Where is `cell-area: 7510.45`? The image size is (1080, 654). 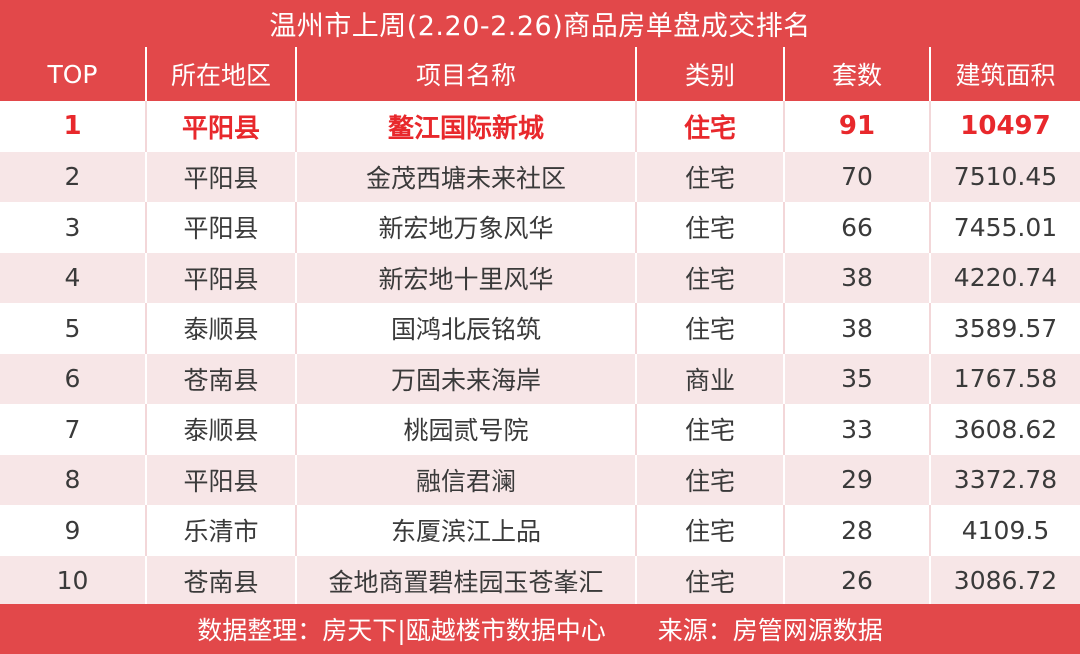 cell-area: 7510.45 is located at coordinates (1004, 176).